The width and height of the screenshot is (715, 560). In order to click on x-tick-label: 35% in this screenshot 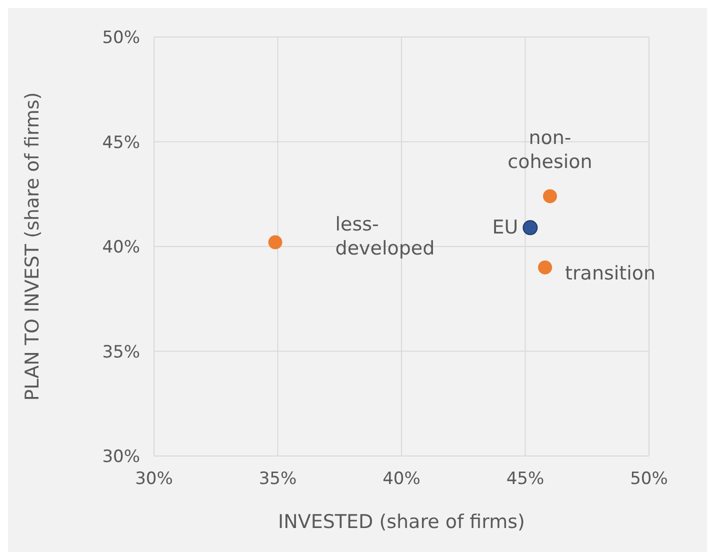, I will do `click(277, 479)`.